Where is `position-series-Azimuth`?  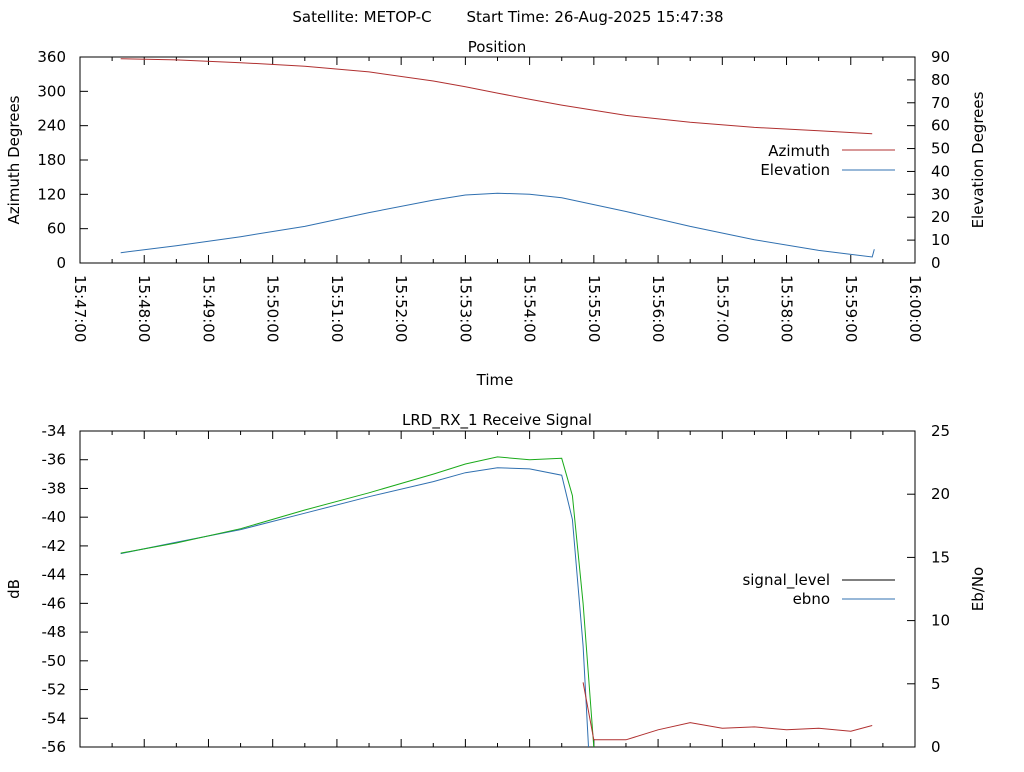
position-series-Azimuth is located at coordinates (496, 96).